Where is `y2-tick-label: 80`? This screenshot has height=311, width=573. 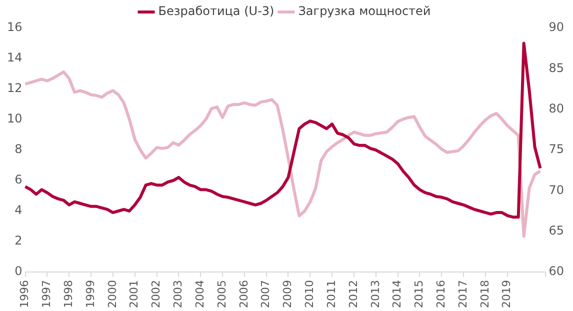 y2-tick-label: 80 is located at coordinates (556, 108).